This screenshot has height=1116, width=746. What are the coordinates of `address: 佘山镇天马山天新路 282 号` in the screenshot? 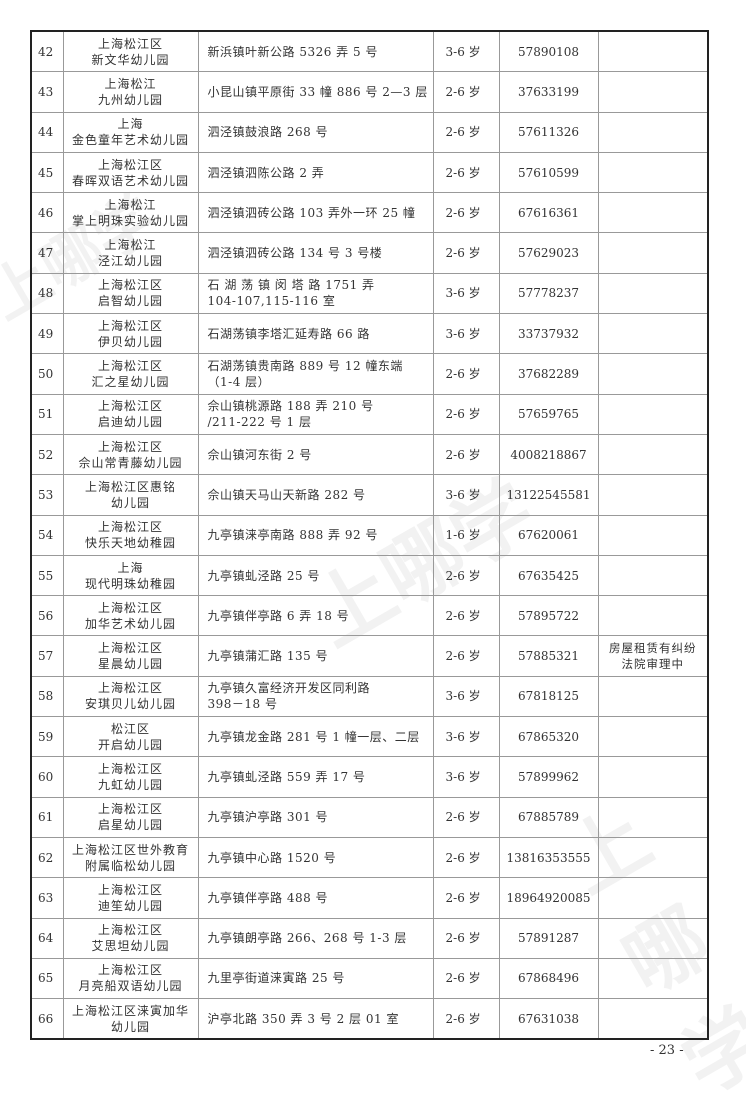 It's located at (315, 495).